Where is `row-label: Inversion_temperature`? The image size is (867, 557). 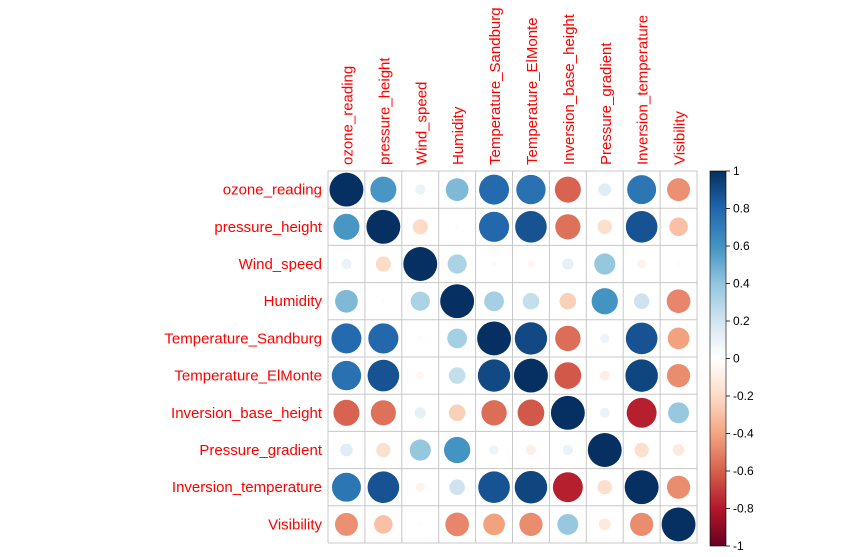 row-label: Inversion_temperature is located at coordinates (247, 487).